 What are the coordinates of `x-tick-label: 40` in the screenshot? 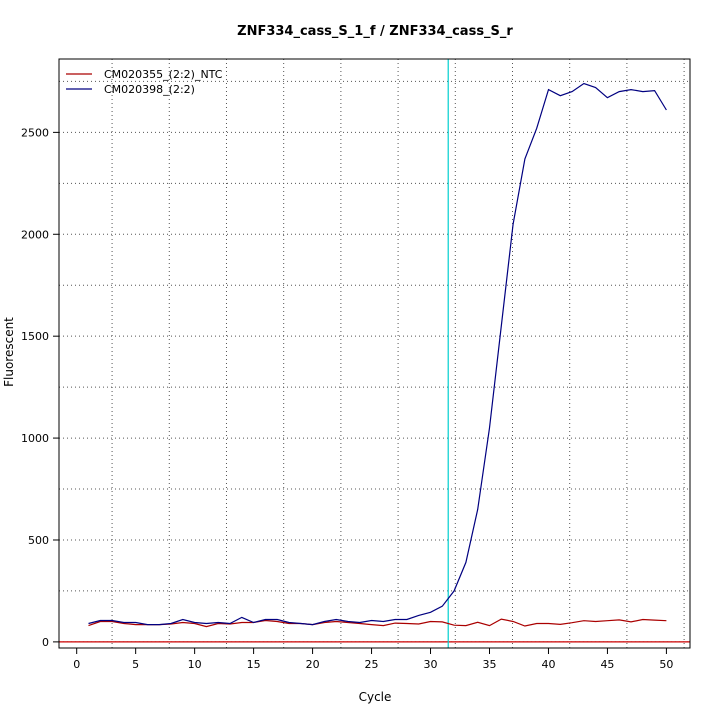 It's located at (548, 664).